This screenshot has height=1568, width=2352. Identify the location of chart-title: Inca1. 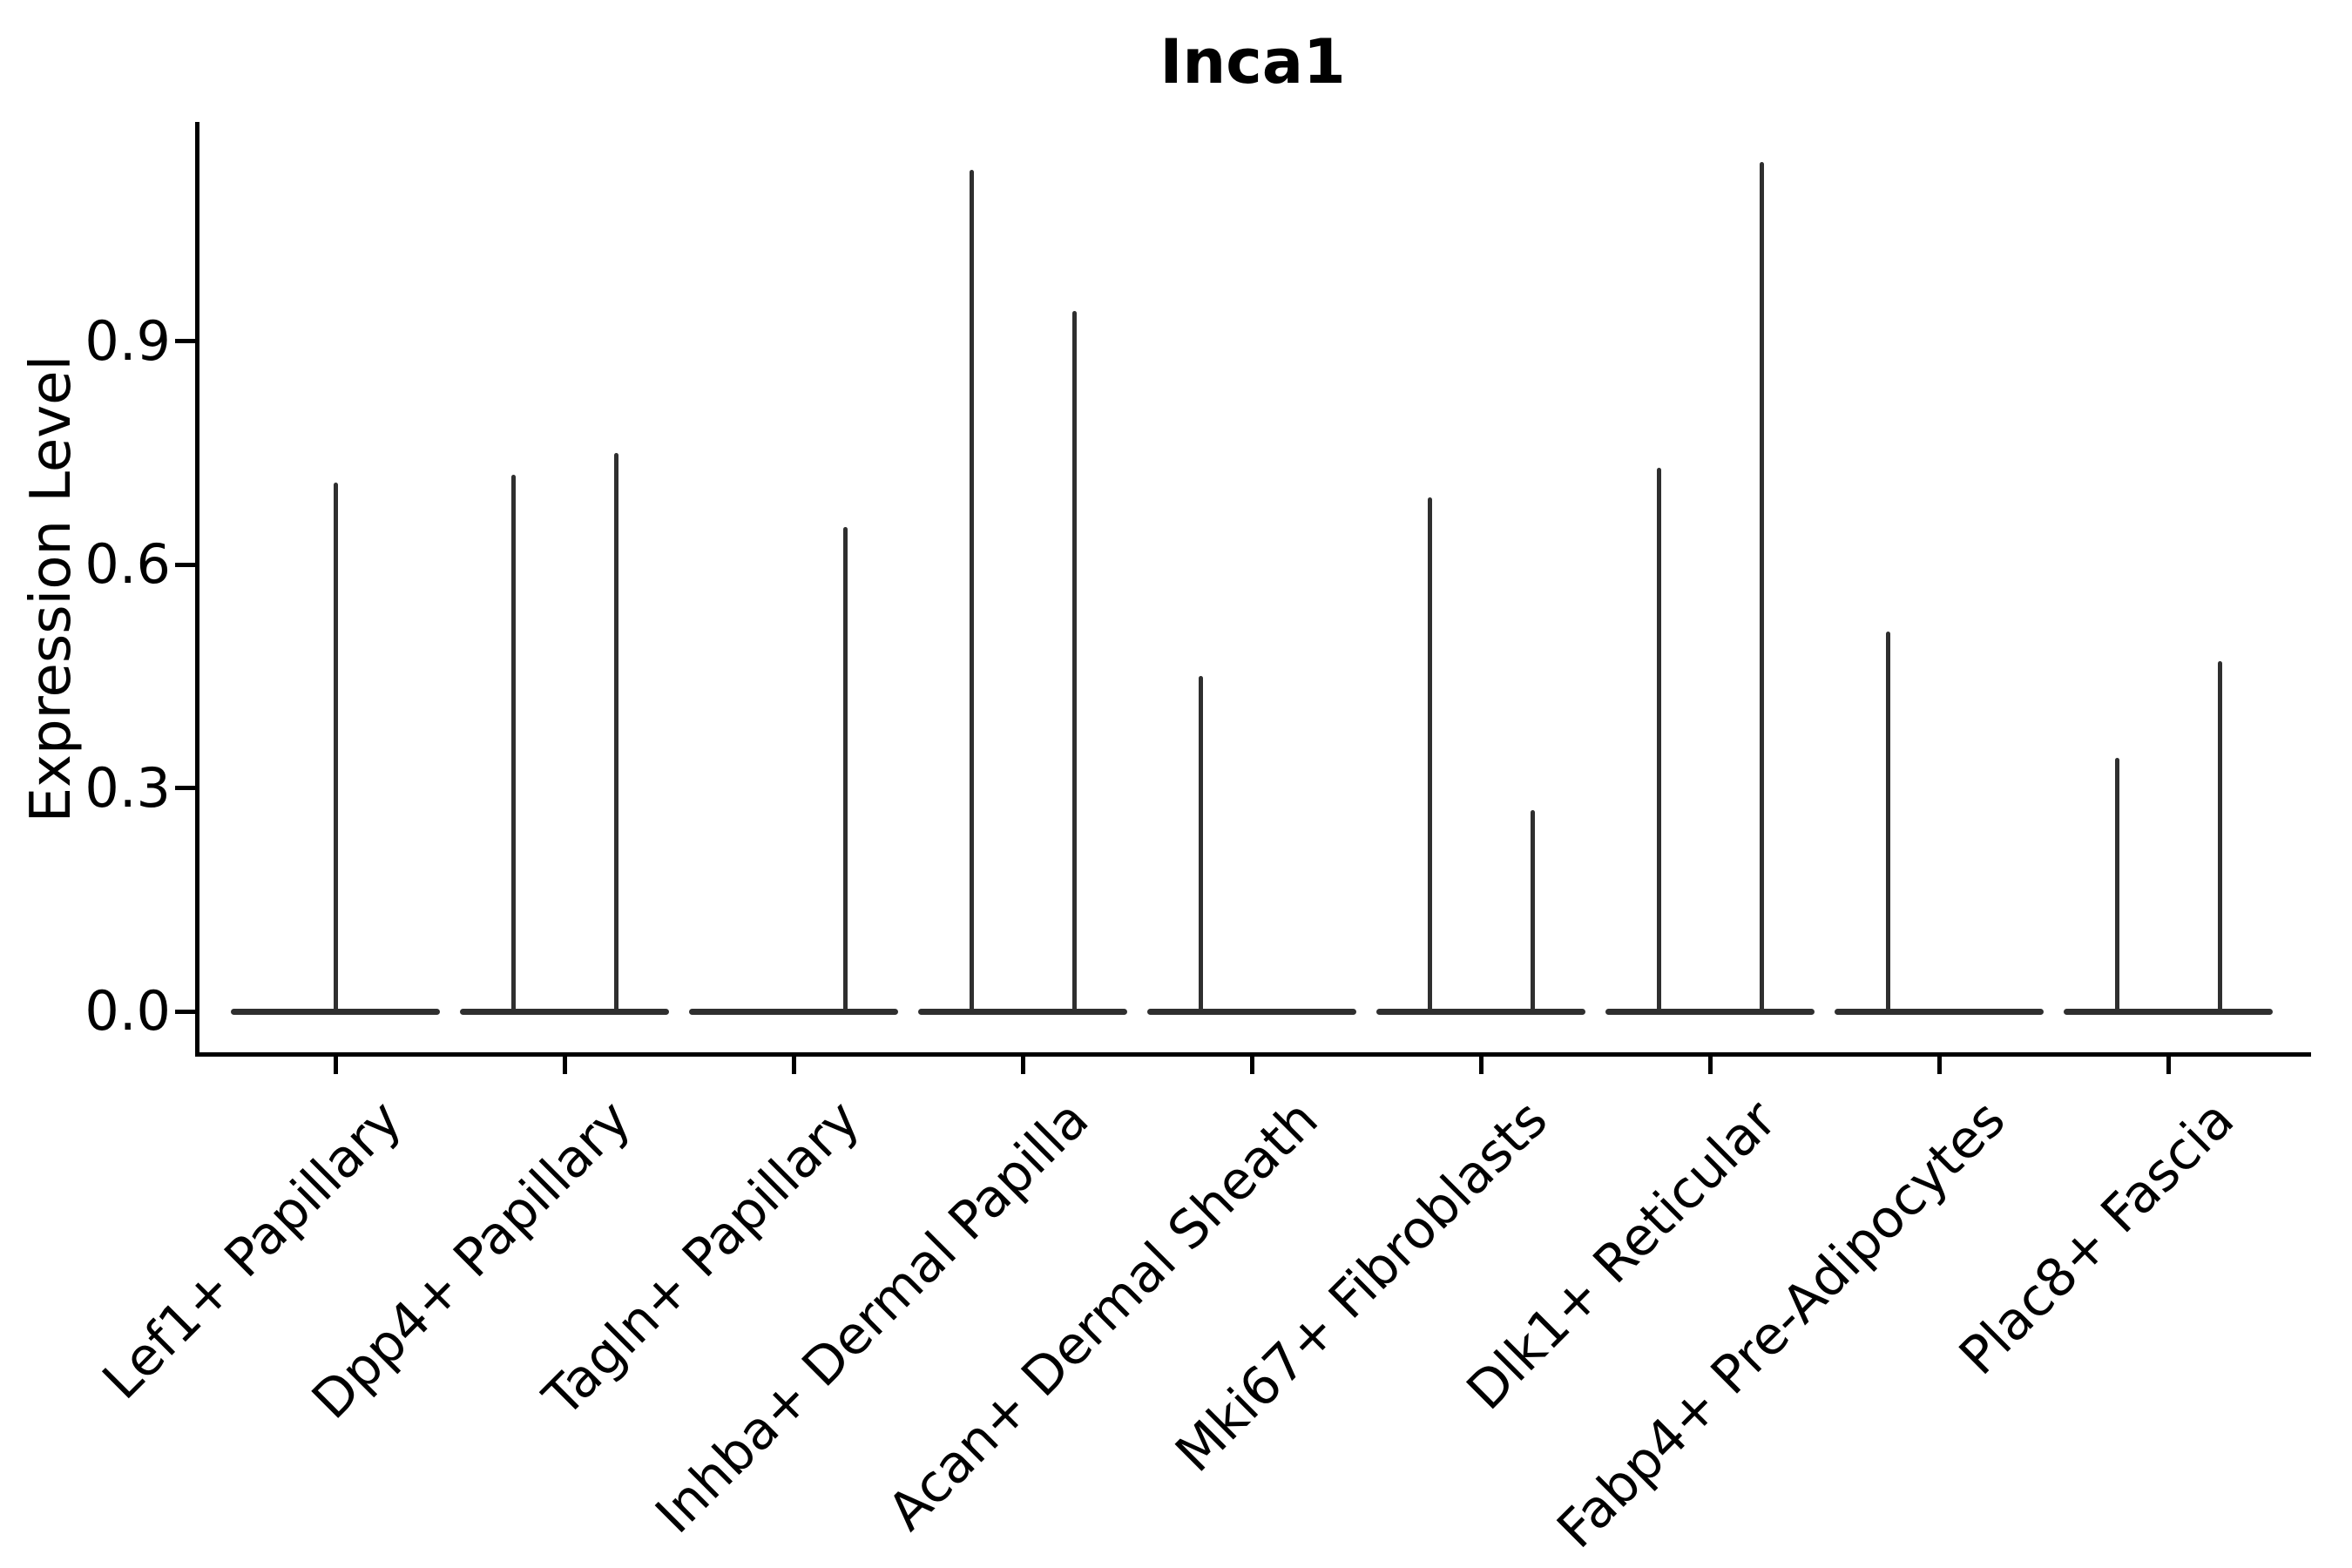
(1252, 62).